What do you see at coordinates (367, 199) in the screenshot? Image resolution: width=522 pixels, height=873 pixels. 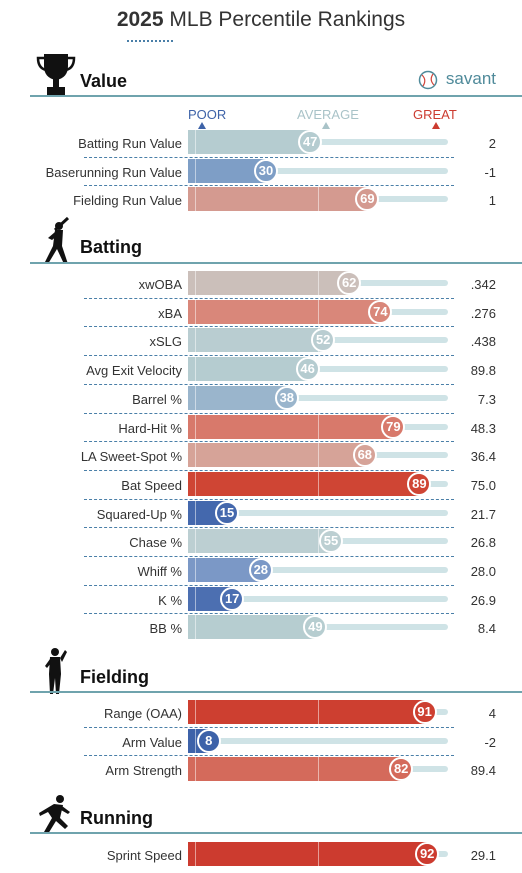 I see `percentile-badge-fielding-run-value: 69` at bounding box center [367, 199].